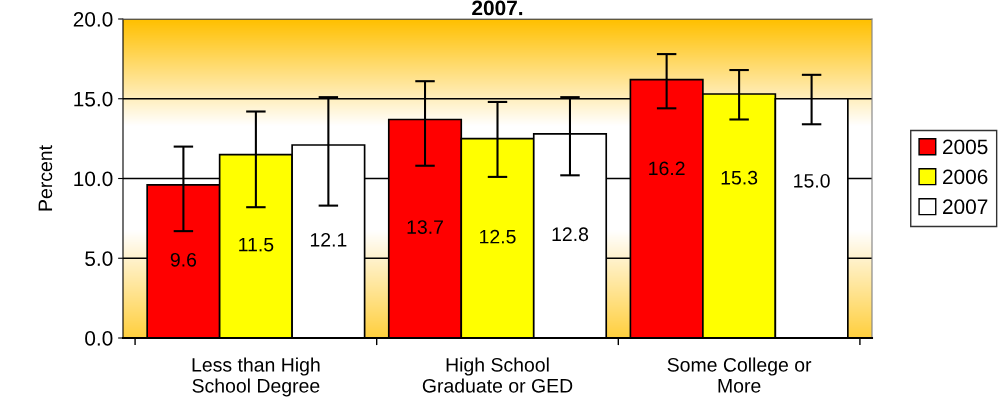 The image size is (1004, 415). I want to click on chart-title: 2007., so click(497, 8).